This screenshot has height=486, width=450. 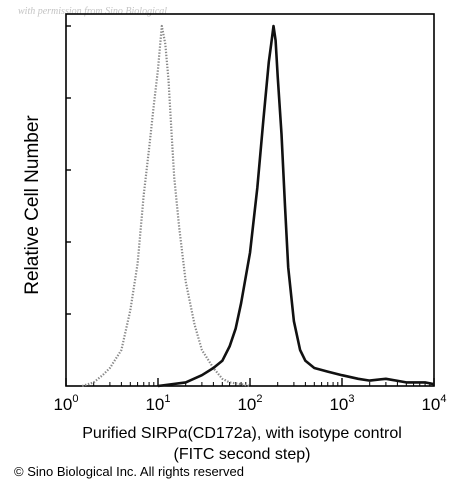 What do you see at coordinates (32, 205) in the screenshot?
I see `y-axis-label: Relative Cell Number` at bounding box center [32, 205].